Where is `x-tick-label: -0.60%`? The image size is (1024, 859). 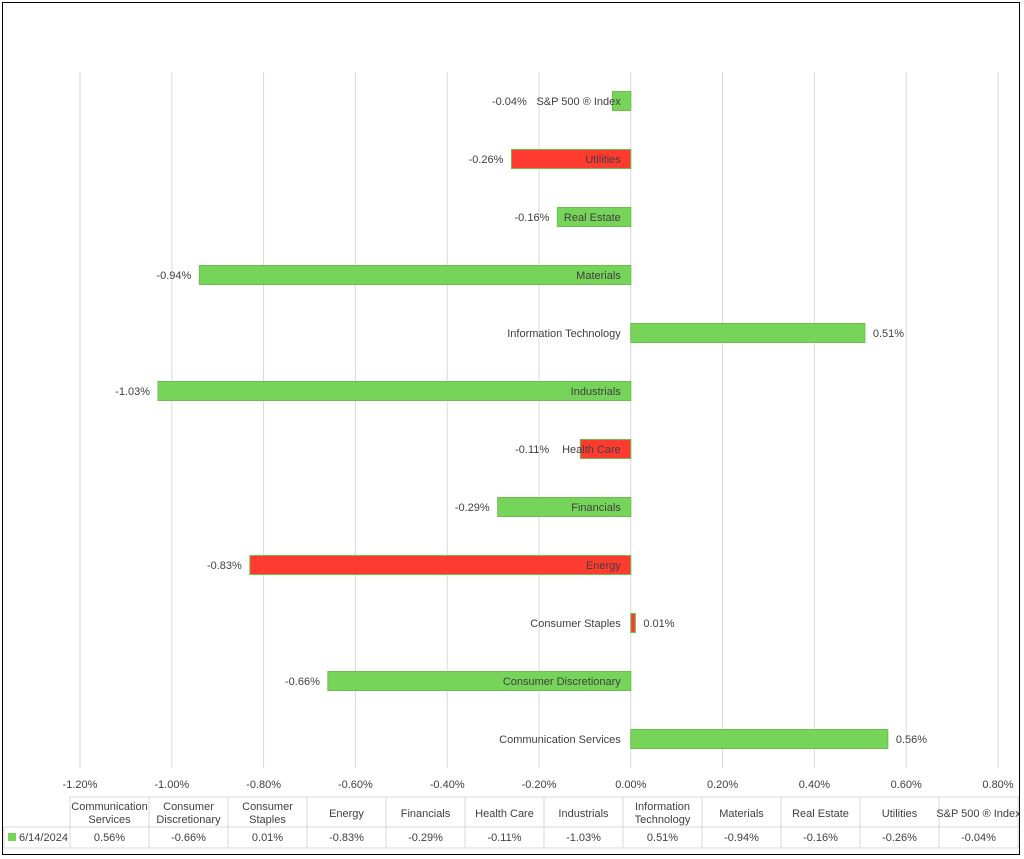 x-tick-label: -0.60% is located at coordinates (355, 785).